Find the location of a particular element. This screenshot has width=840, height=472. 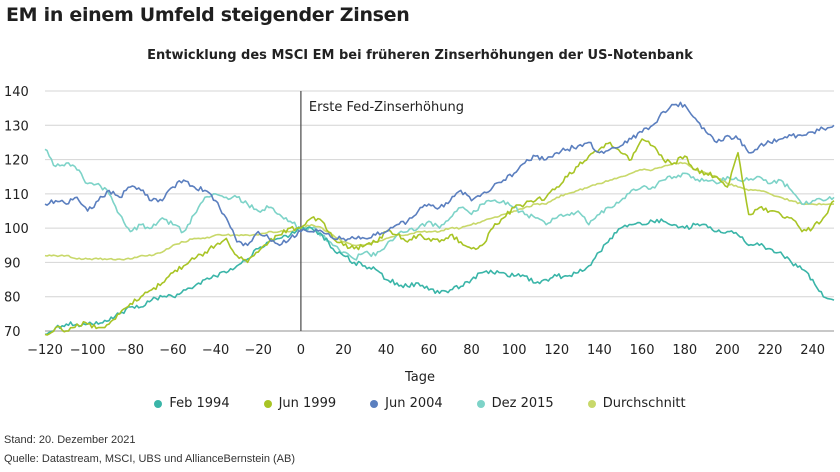

legend-label: Jun 1999 is located at coordinates (307, 403).